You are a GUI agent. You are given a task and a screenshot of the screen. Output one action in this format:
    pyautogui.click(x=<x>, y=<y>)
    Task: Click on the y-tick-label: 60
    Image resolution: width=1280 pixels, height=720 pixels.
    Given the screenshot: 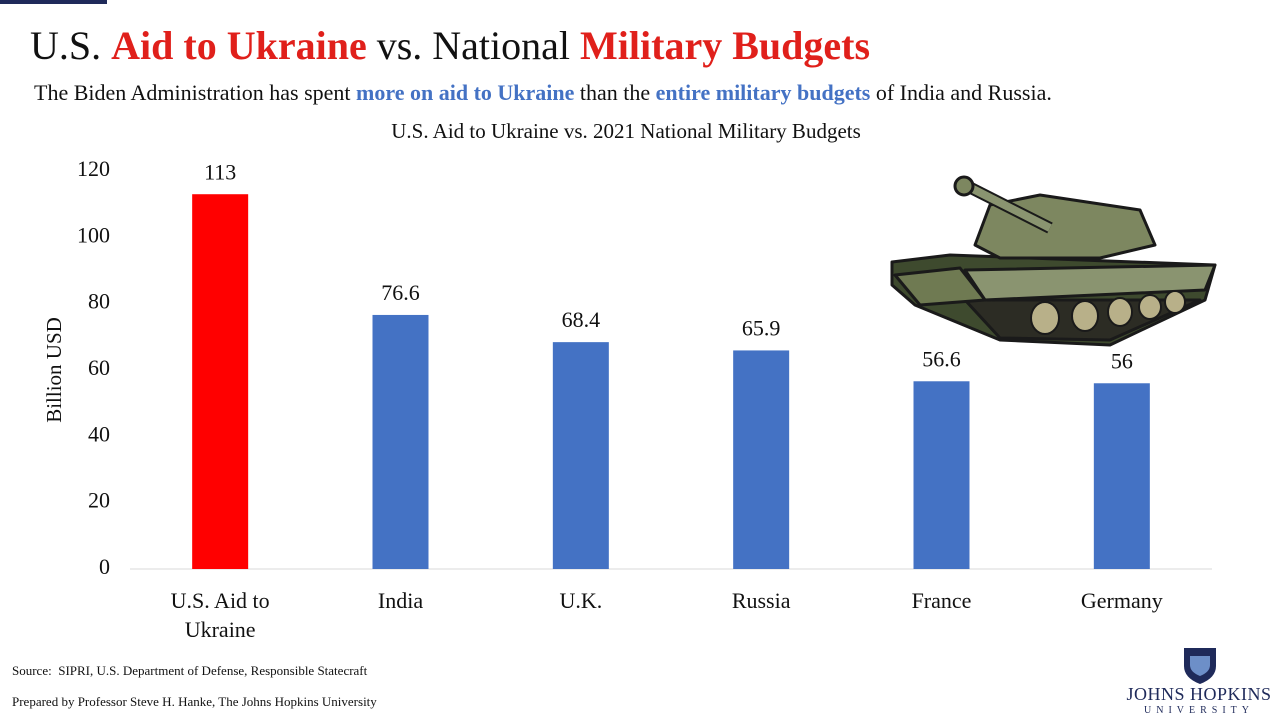 What is the action you would take?
    pyautogui.click(x=99, y=367)
    